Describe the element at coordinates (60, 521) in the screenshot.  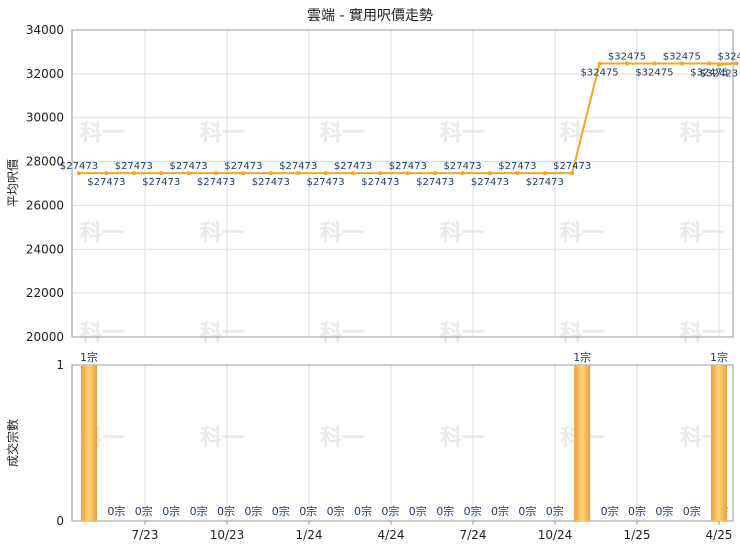
I see `volume-y-tick: 0` at that location.